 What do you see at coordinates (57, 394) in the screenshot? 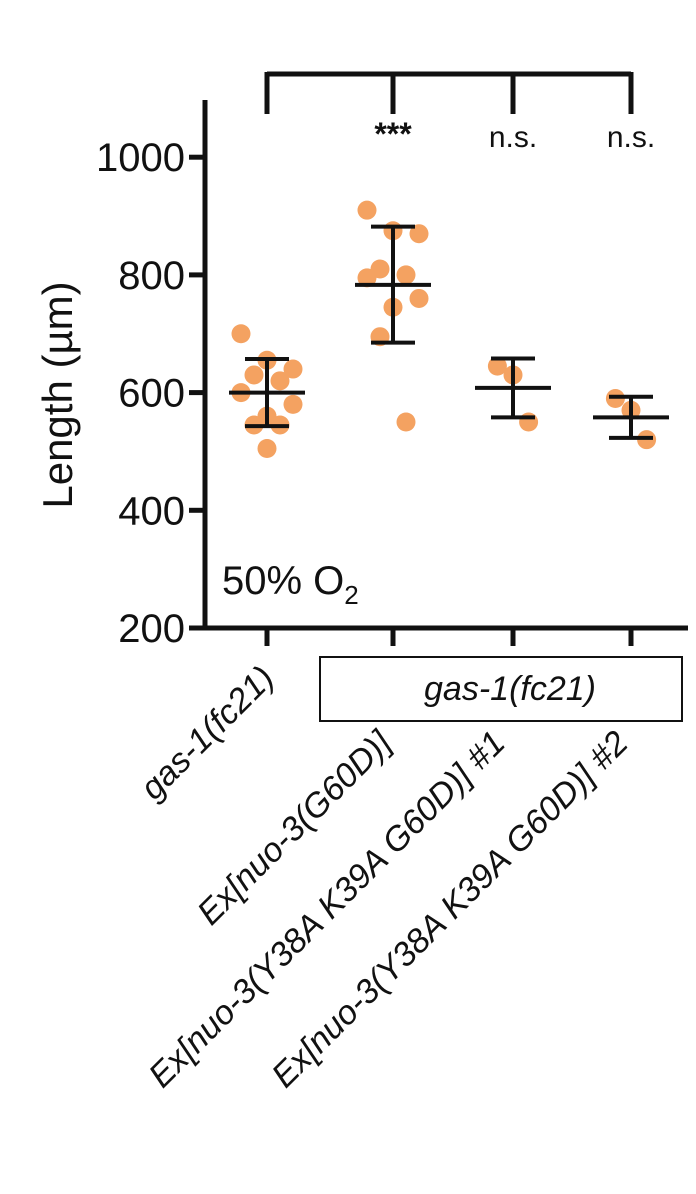
I see `y-axis-label: Length (µm)` at bounding box center [57, 394].